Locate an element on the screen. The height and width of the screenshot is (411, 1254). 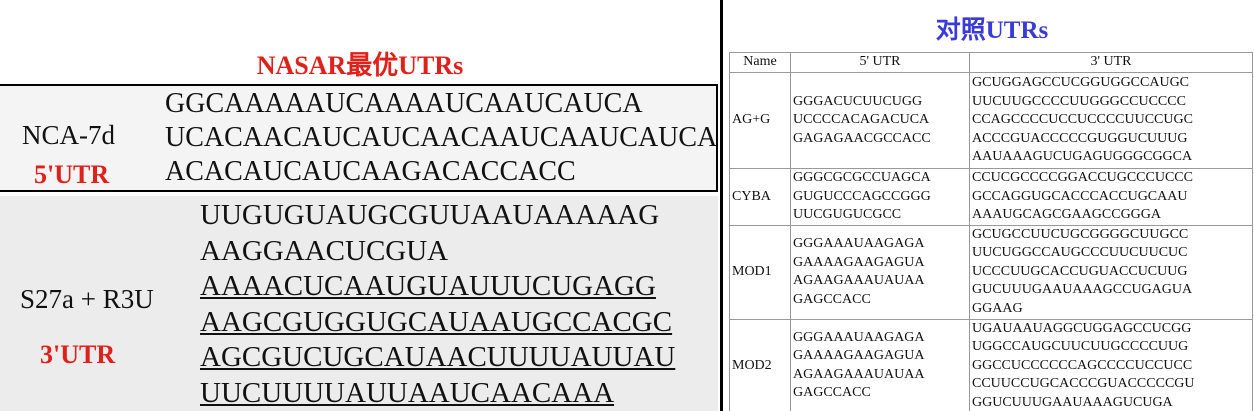
divider is located at coordinates (721, 205).